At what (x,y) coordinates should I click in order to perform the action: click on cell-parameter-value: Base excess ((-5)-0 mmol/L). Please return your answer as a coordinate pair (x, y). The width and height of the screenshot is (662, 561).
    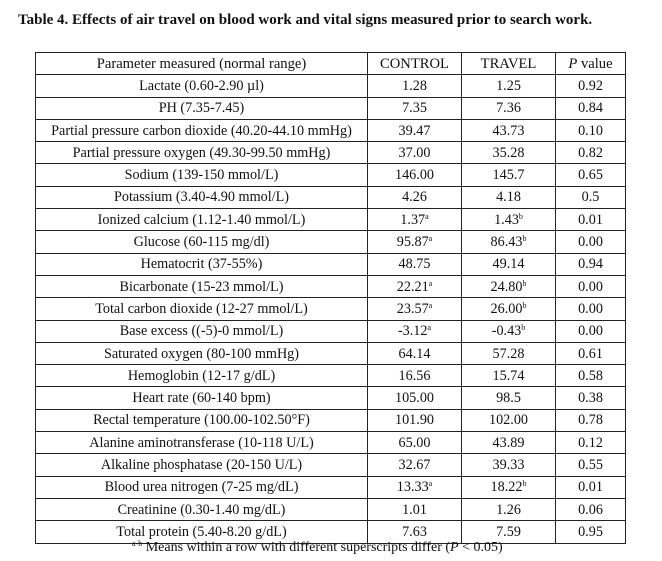
    Looking at the image, I should click on (201, 331).